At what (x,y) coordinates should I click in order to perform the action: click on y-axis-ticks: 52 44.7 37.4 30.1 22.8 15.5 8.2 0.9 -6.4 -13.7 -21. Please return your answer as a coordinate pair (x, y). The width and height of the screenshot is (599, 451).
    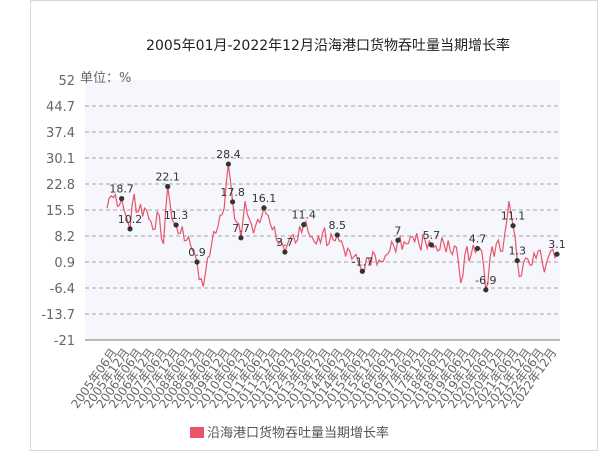
    Looking at the image, I should click on (58, 211).